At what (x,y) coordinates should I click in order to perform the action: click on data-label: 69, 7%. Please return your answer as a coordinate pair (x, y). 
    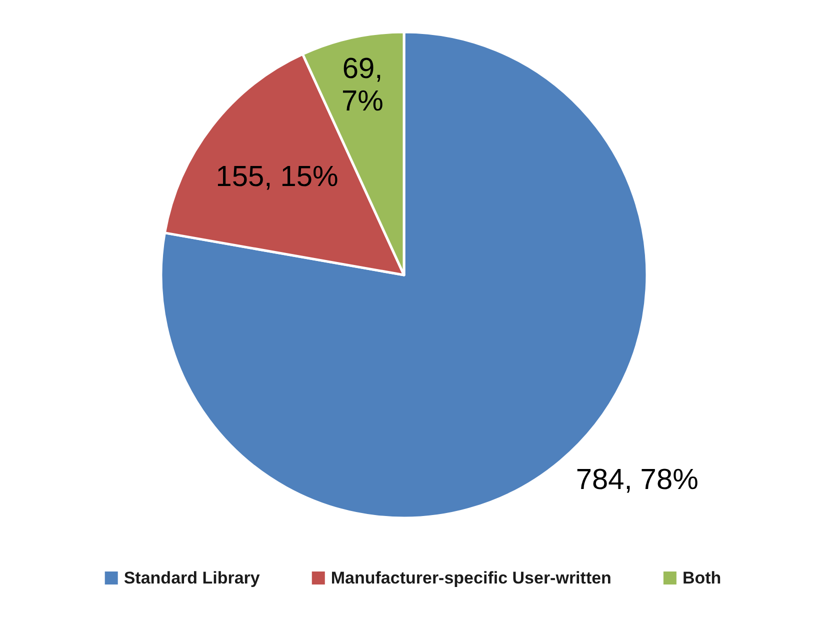
    Looking at the image, I should click on (363, 85).